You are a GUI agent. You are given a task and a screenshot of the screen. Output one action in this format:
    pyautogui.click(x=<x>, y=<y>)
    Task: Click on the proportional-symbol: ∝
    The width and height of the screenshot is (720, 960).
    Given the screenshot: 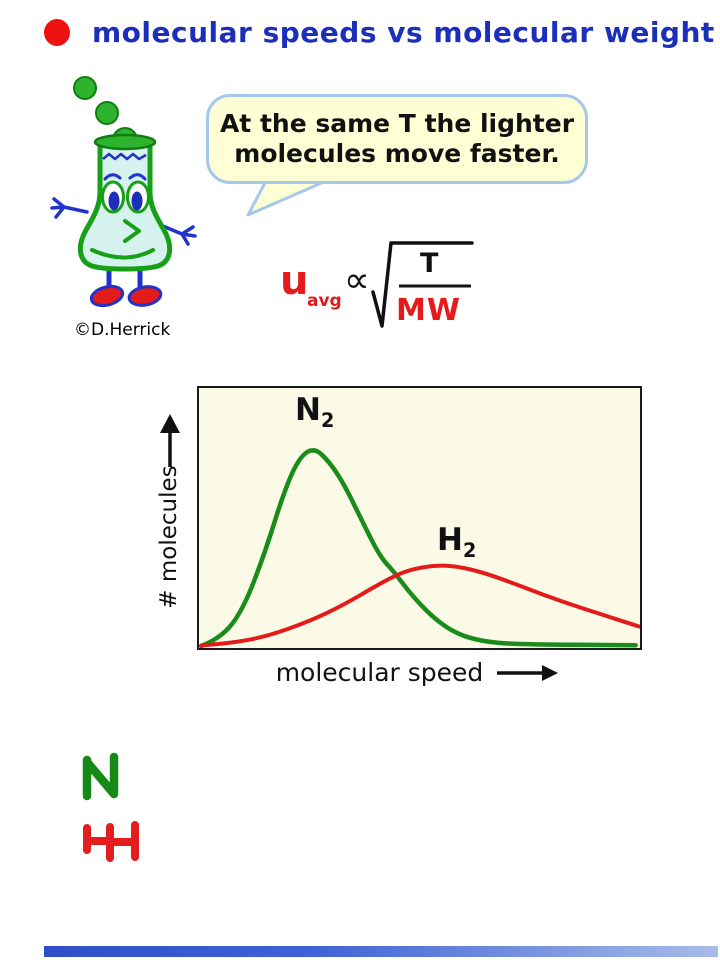 What is the action you would take?
    pyautogui.click(x=357, y=280)
    